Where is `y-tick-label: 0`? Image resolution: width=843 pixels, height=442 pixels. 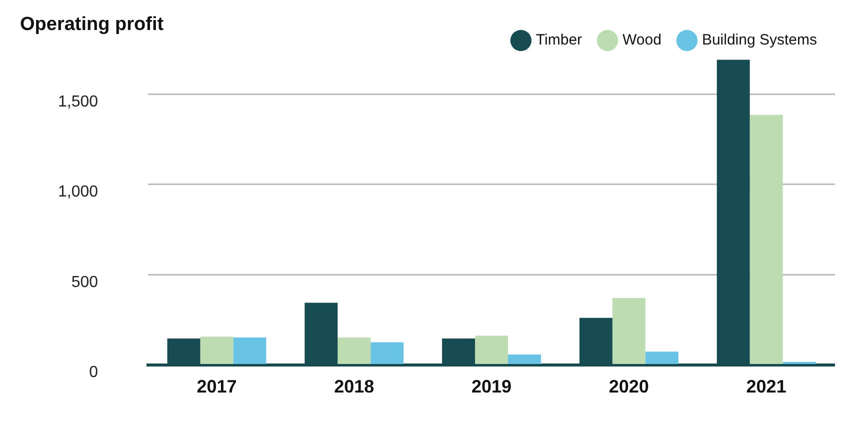
y-tick-label: 0 is located at coordinates (93, 373).